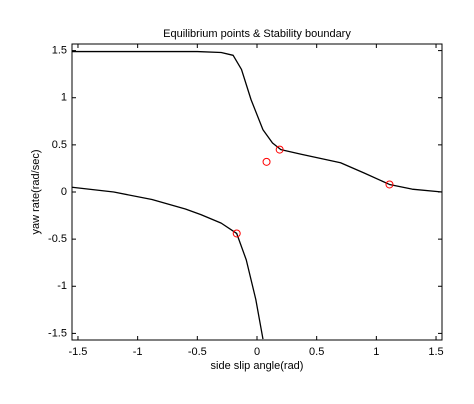 The height and width of the screenshot is (404, 474). What do you see at coordinates (64, 192) in the screenshot?
I see `y-tick-label: 0` at bounding box center [64, 192].